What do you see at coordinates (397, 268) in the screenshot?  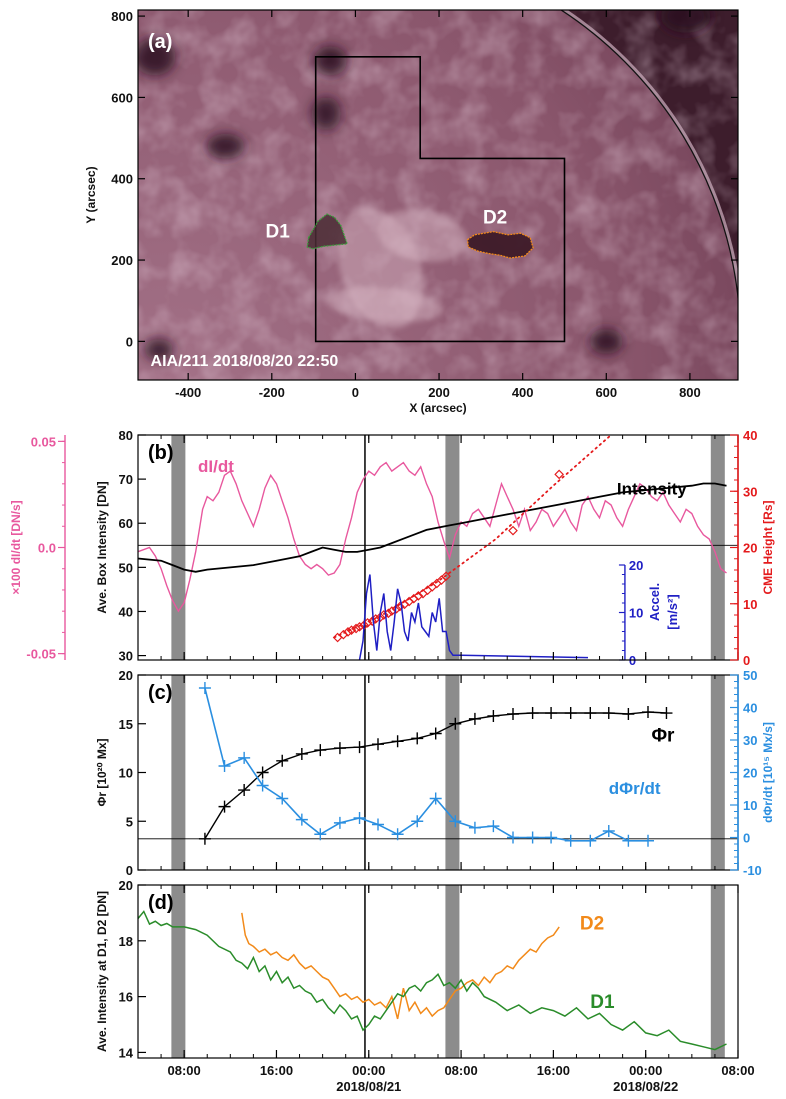 I see `bright-loops` at bounding box center [397, 268].